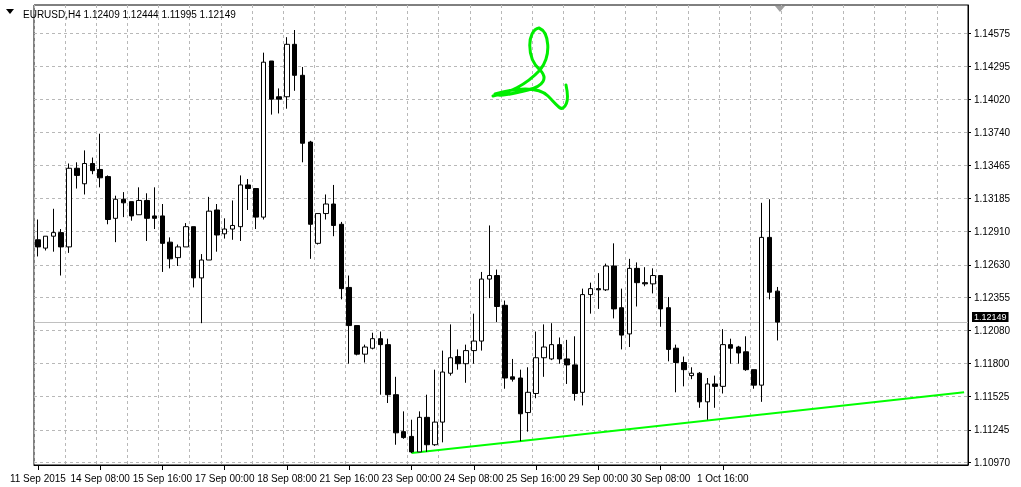 The image size is (1021, 487). What do you see at coordinates (992, 265) in the screenshot?
I see `y-tick-label: 1.12630` at bounding box center [992, 265].